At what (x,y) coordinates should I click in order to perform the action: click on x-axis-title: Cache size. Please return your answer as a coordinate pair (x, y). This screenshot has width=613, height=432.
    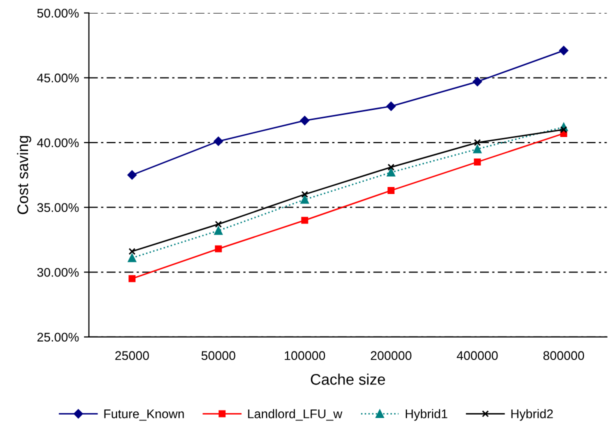
    Looking at the image, I should click on (347, 379).